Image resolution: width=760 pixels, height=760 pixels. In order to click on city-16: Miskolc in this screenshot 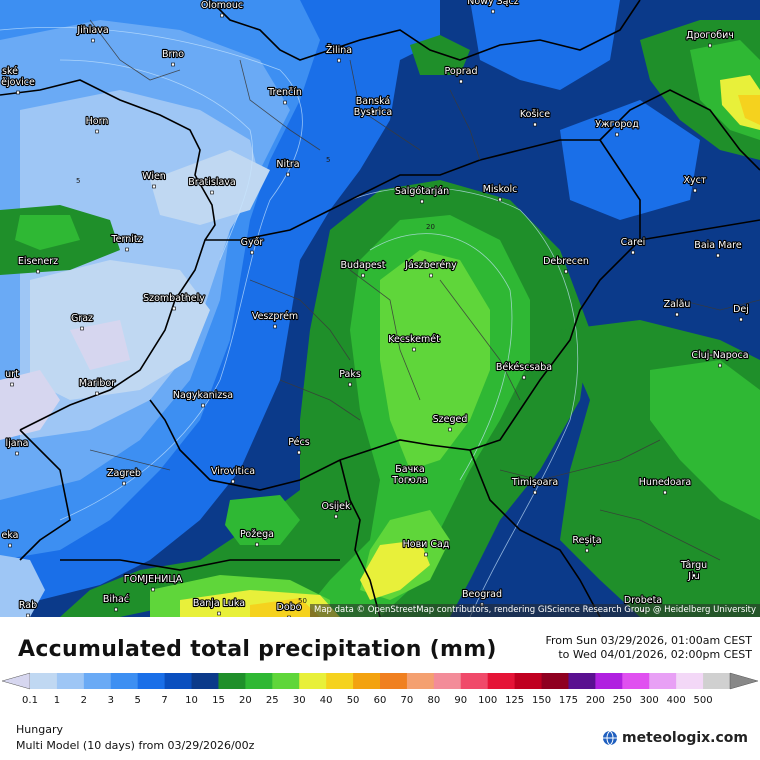, I will do `click(500, 192)`.